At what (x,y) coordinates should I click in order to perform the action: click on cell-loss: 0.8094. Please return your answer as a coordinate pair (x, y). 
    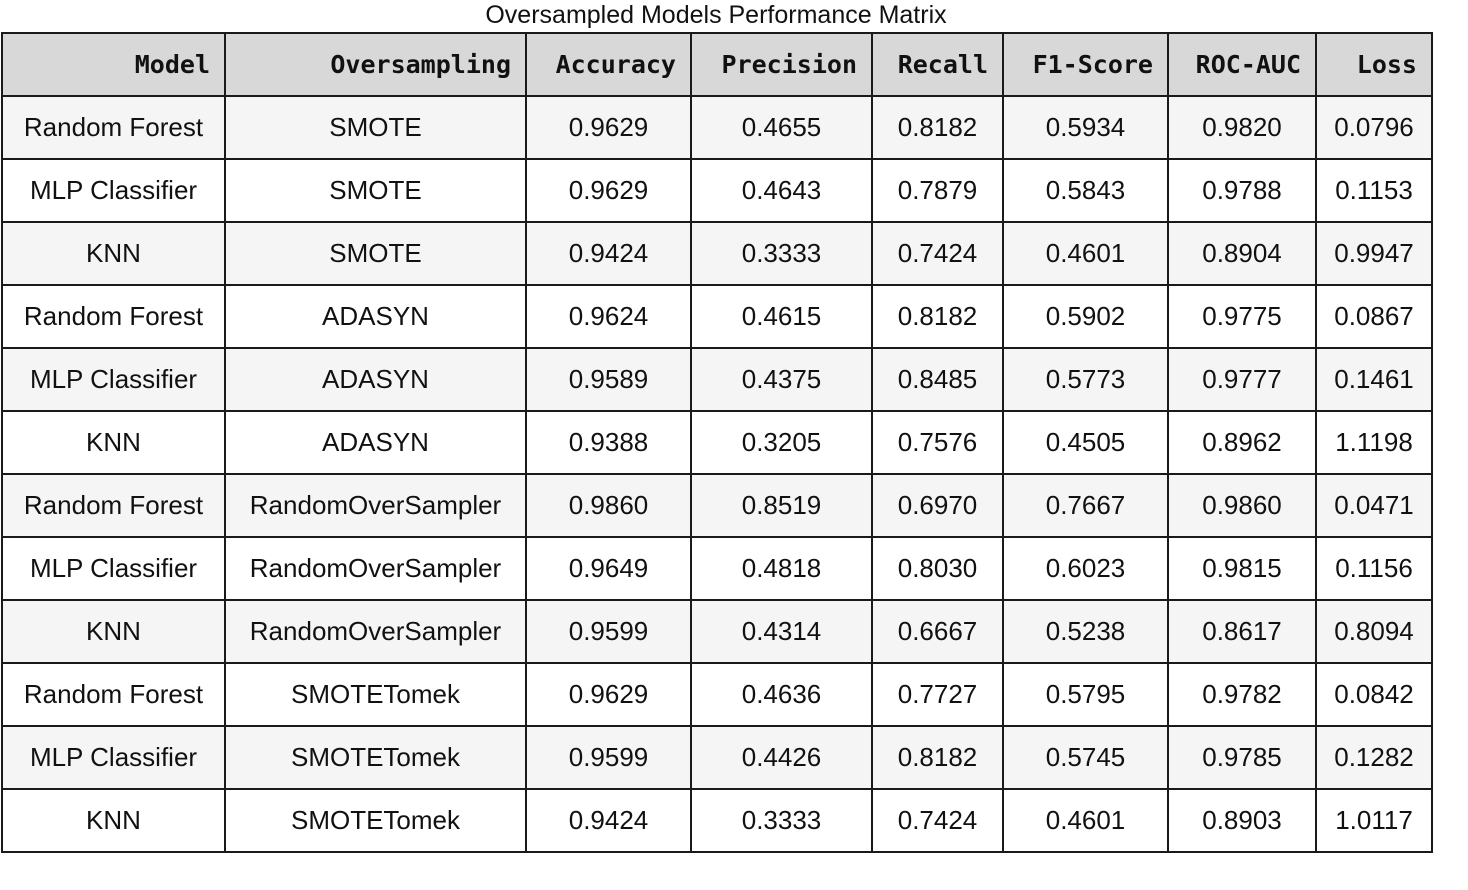
    Looking at the image, I should click on (1374, 631).